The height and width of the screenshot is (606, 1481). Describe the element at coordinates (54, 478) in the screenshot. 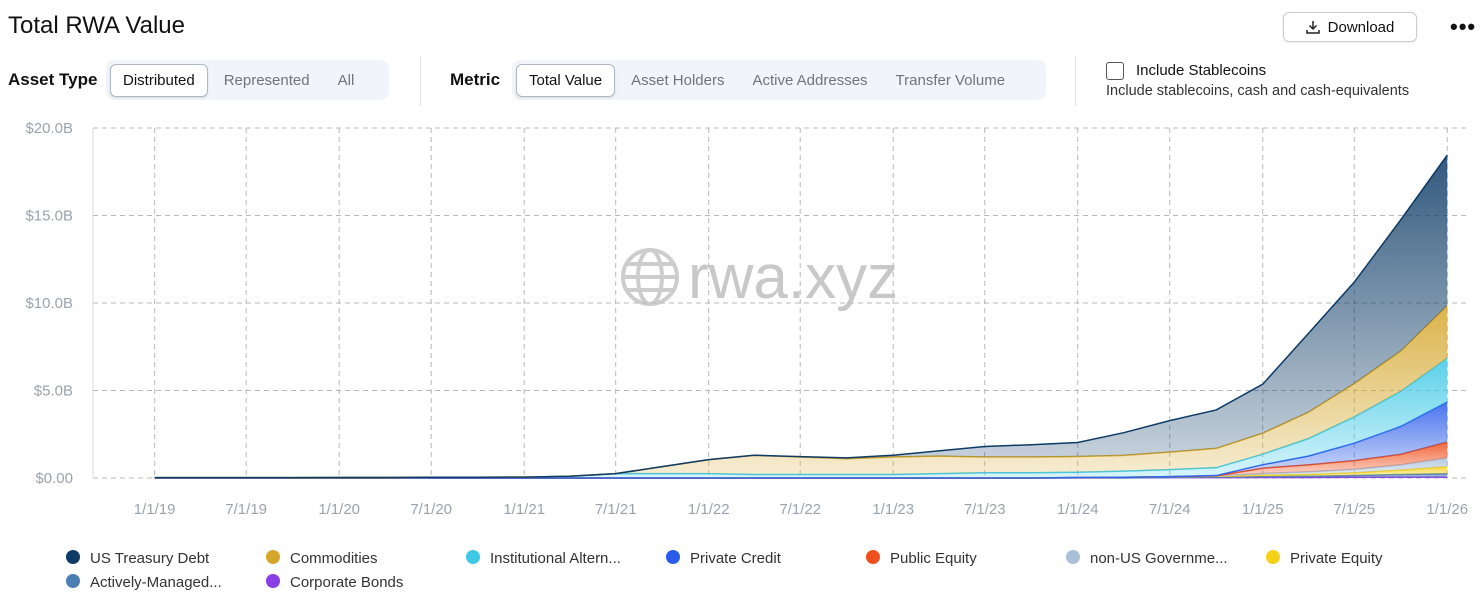

I see `y-tick-label: $0.00` at that location.